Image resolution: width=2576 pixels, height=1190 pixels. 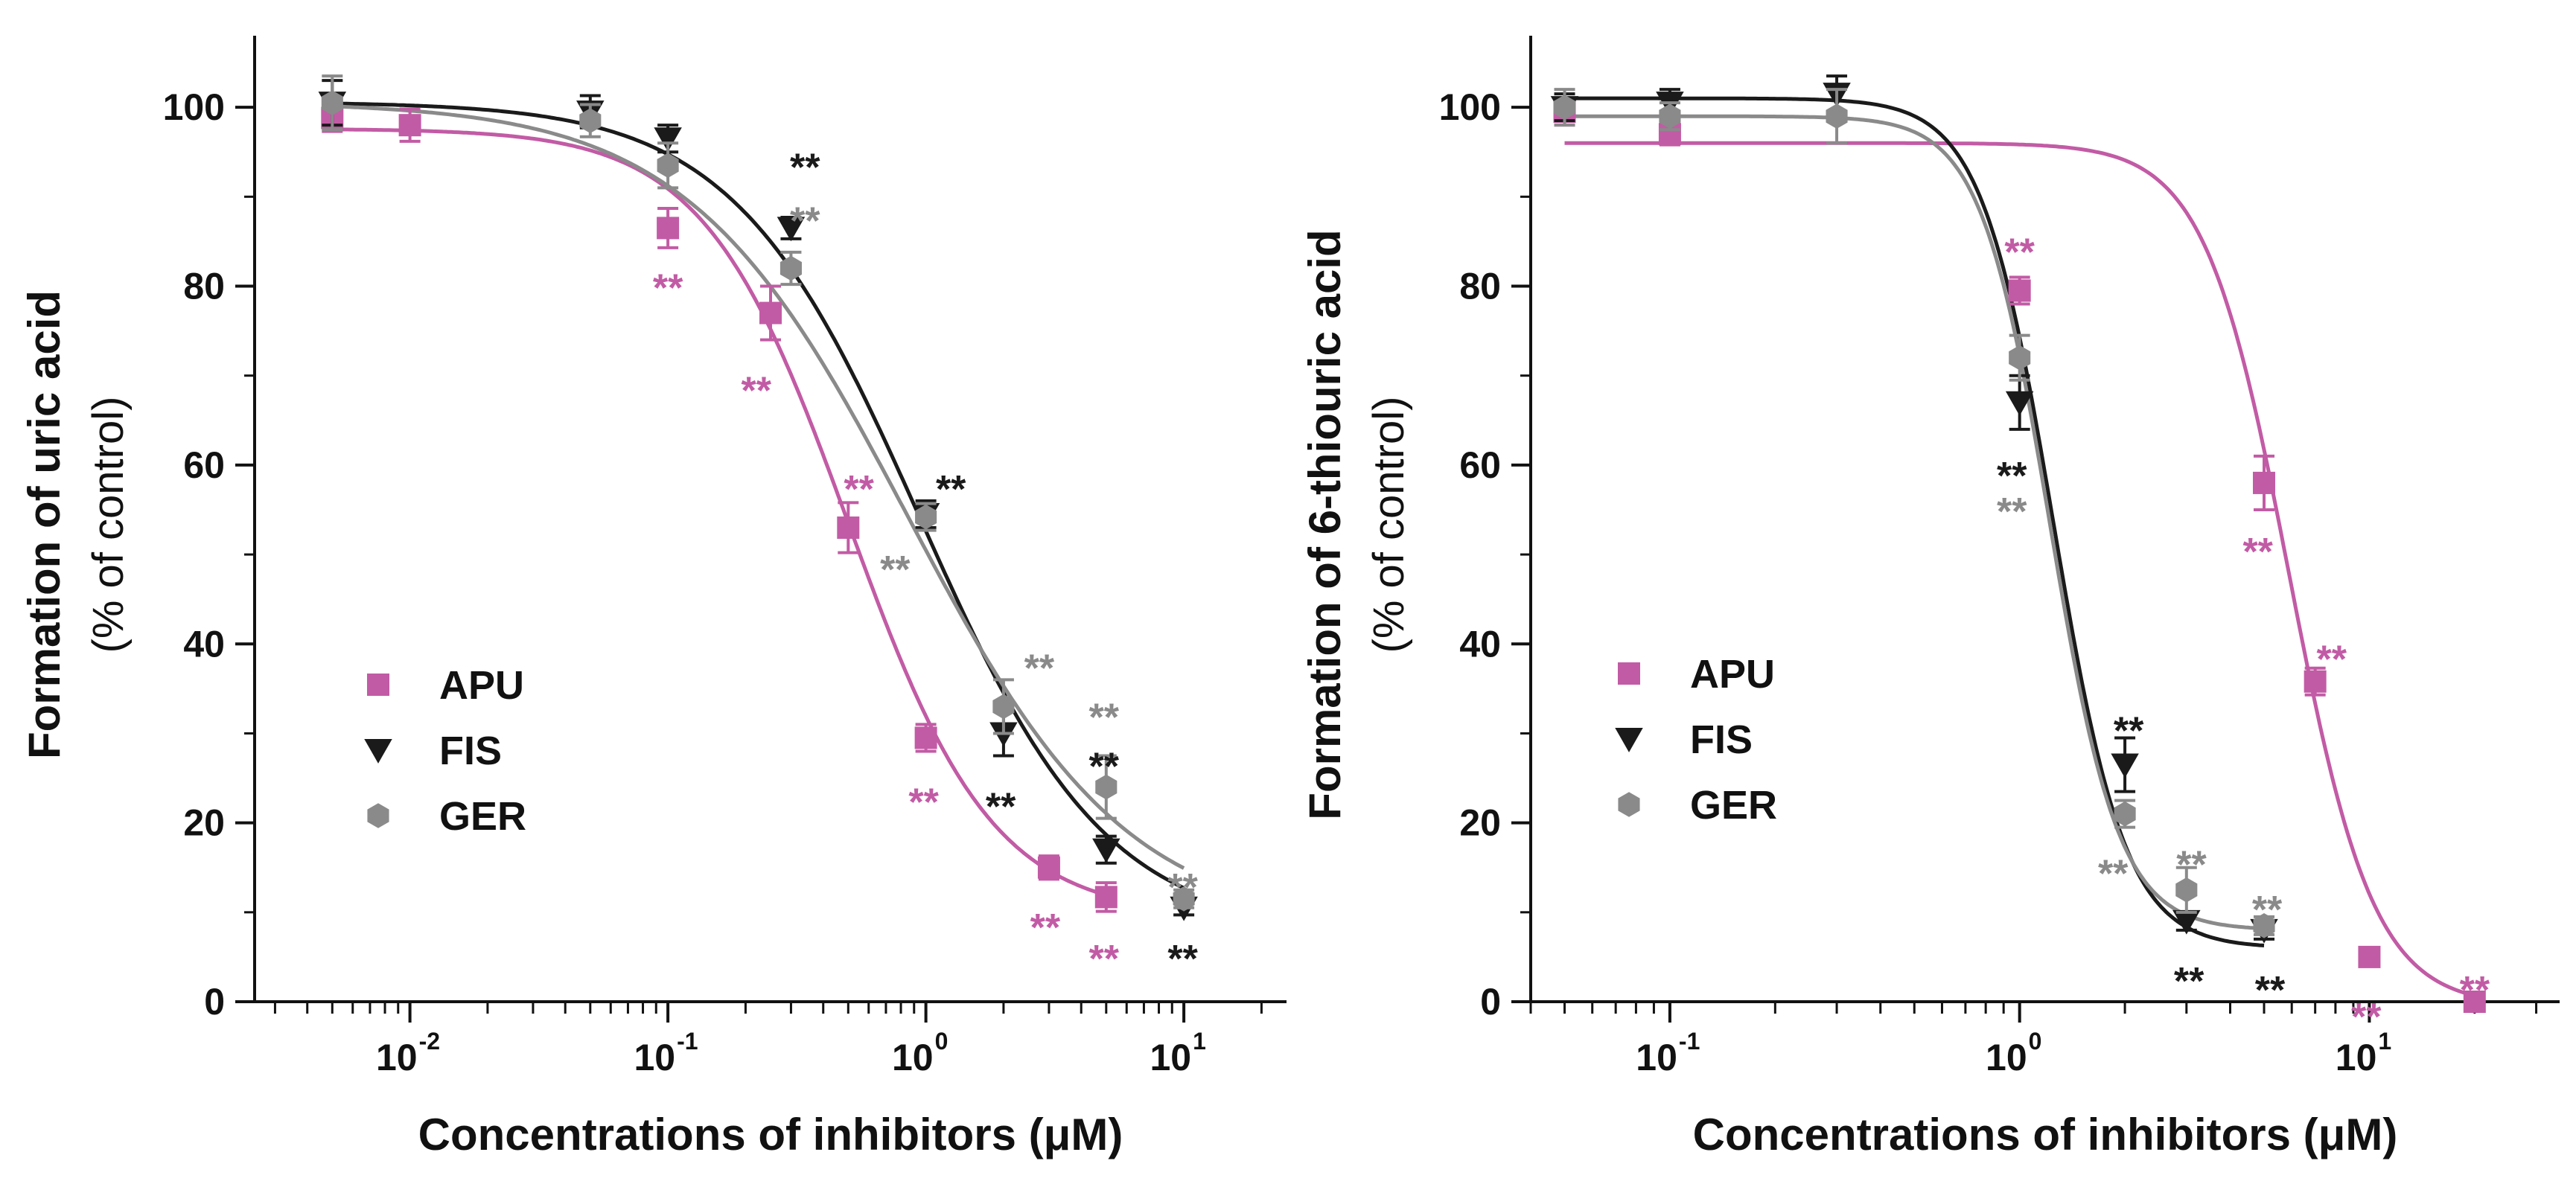 What do you see at coordinates (1325, 524) in the screenshot?
I see `y-axis-title: Formation of 6-thiouric acid` at bounding box center [1325, 524].